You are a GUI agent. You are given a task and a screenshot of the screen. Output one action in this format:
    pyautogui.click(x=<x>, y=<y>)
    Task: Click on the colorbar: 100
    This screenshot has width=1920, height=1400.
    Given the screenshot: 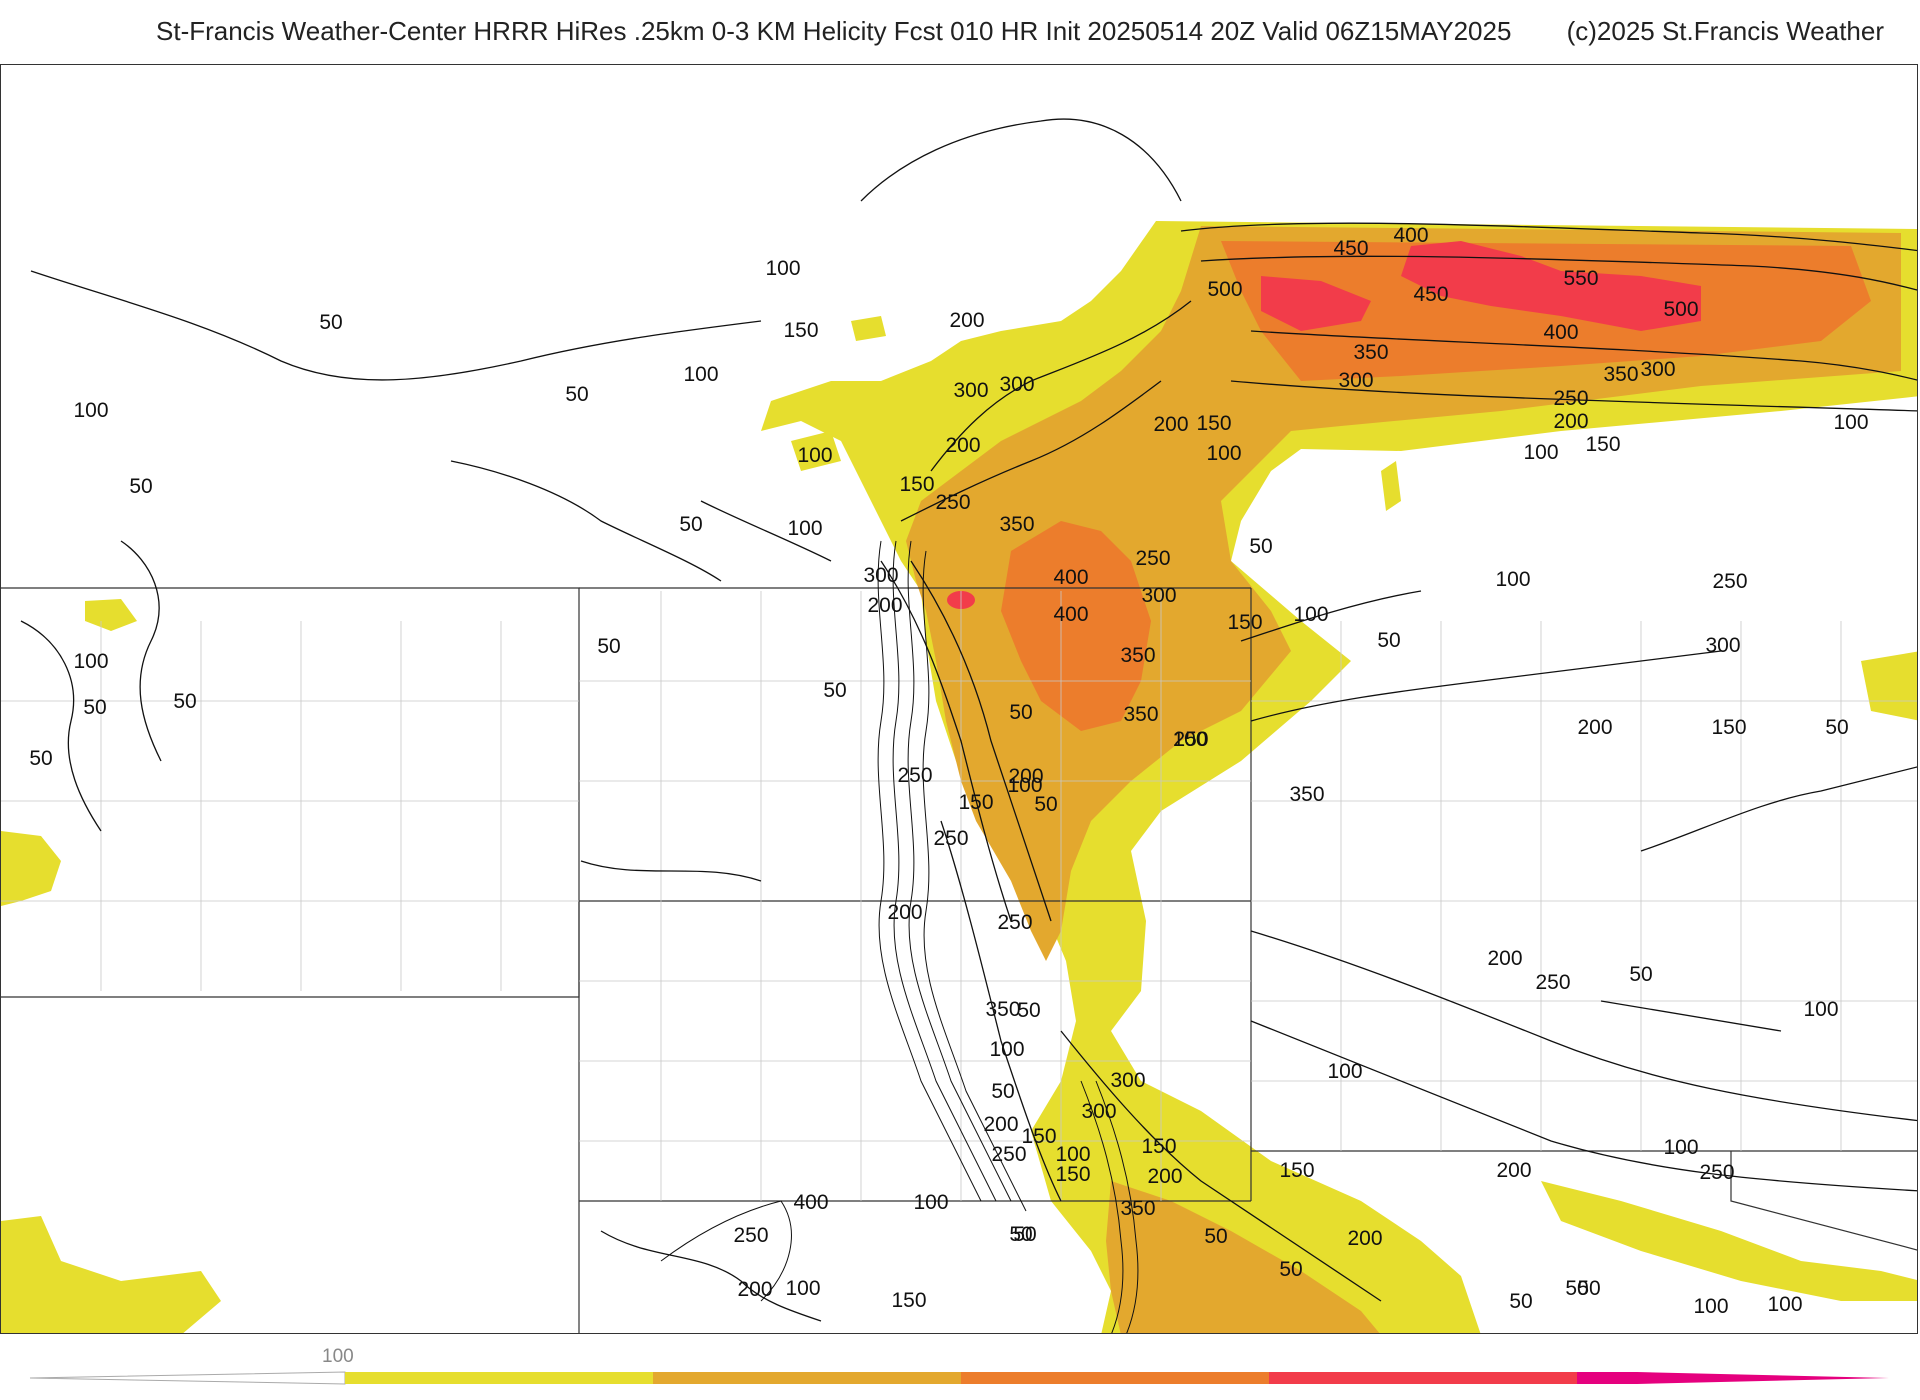 What is the action you would take?
    pyautogui.click(x=960, y=1369)
    